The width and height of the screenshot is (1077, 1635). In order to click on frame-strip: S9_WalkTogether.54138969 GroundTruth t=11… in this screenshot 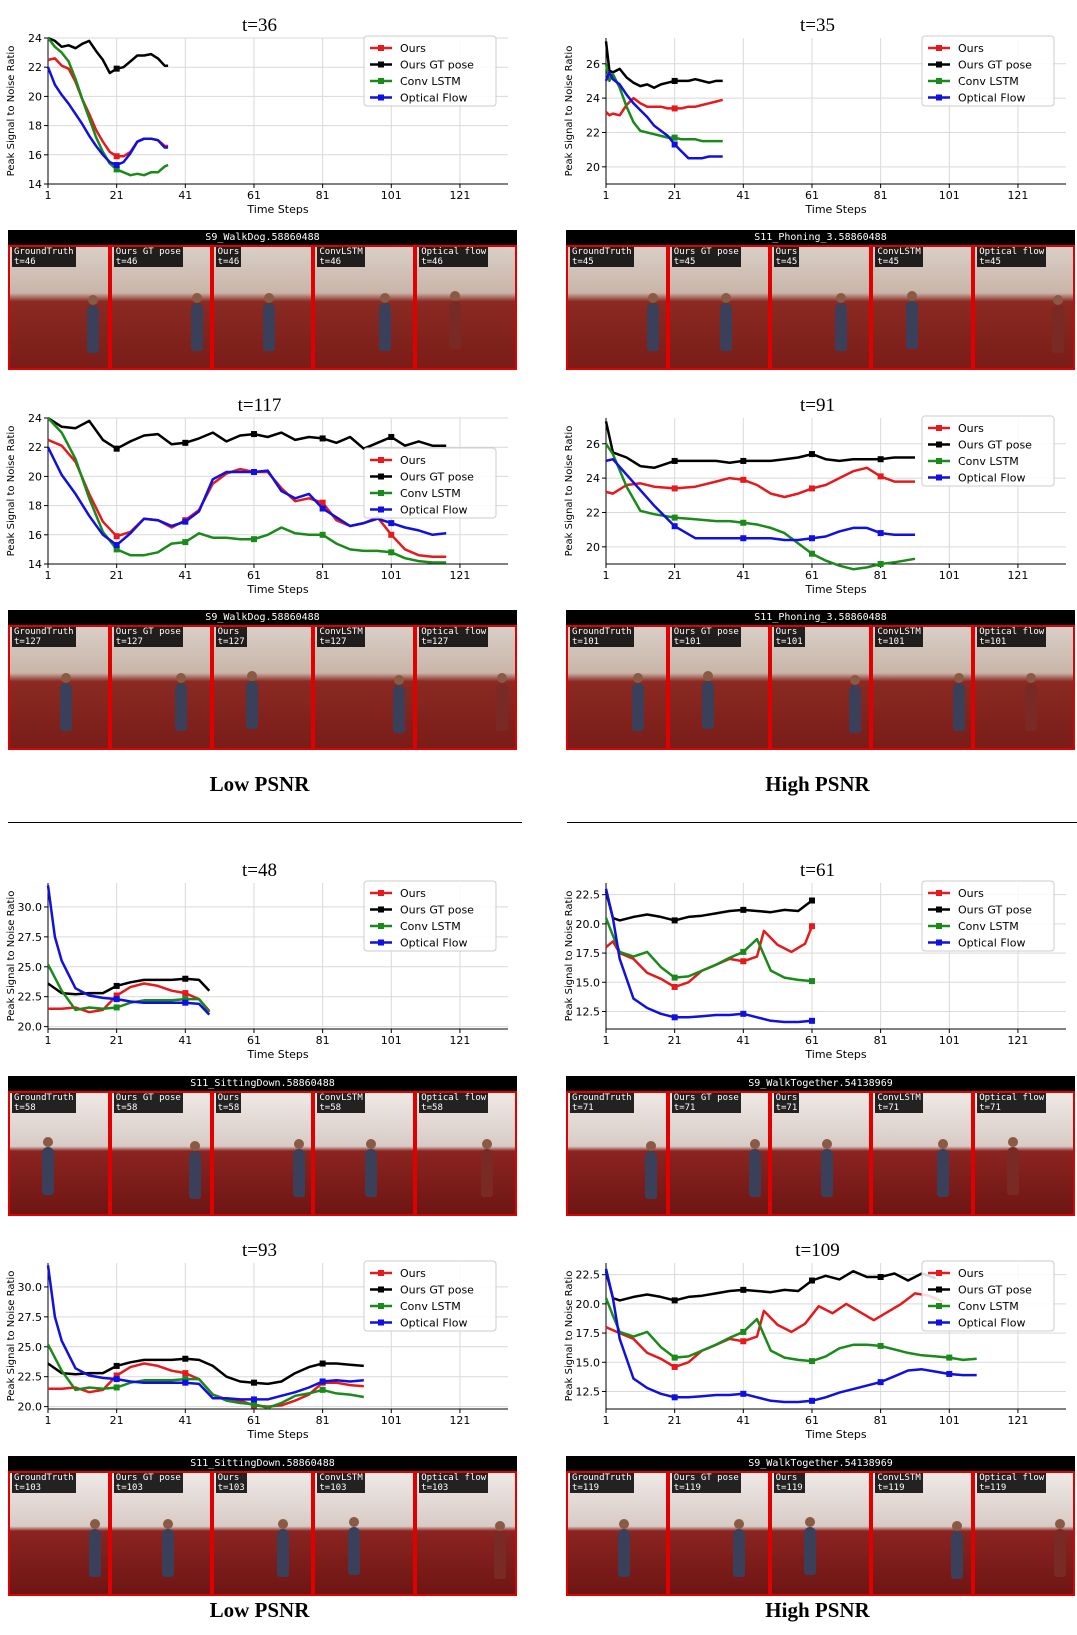, I will do `click(820, 1526)`.